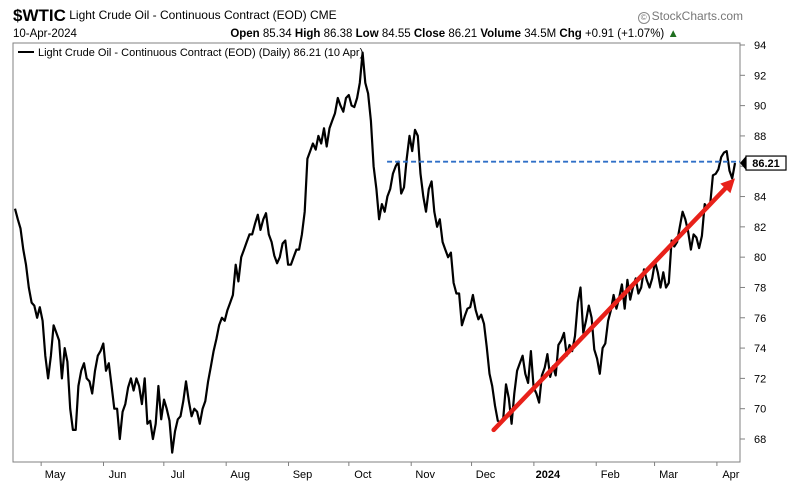 The image size is (792, 488). Describe the element at coordinates (760, 46) in the screenshot. I see `y-tick-label: 94` at that location.